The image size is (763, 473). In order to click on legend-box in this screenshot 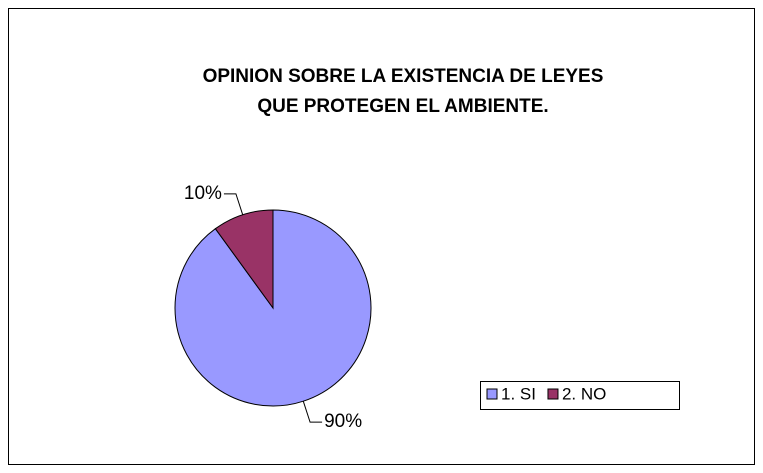, I will do `click(580, 395)`.